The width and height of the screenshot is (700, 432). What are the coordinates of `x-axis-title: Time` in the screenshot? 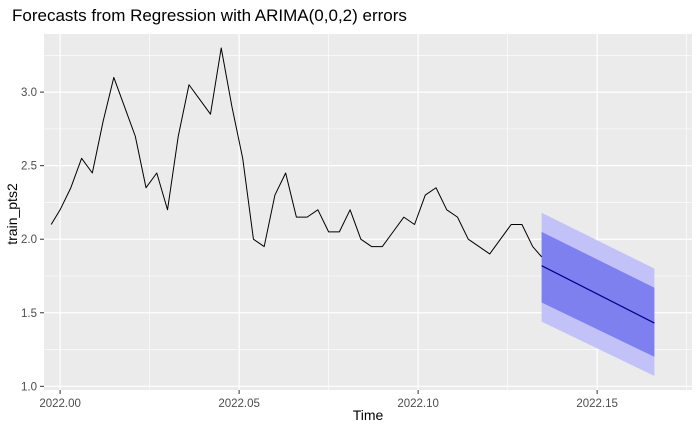 It's located at (368, 415).